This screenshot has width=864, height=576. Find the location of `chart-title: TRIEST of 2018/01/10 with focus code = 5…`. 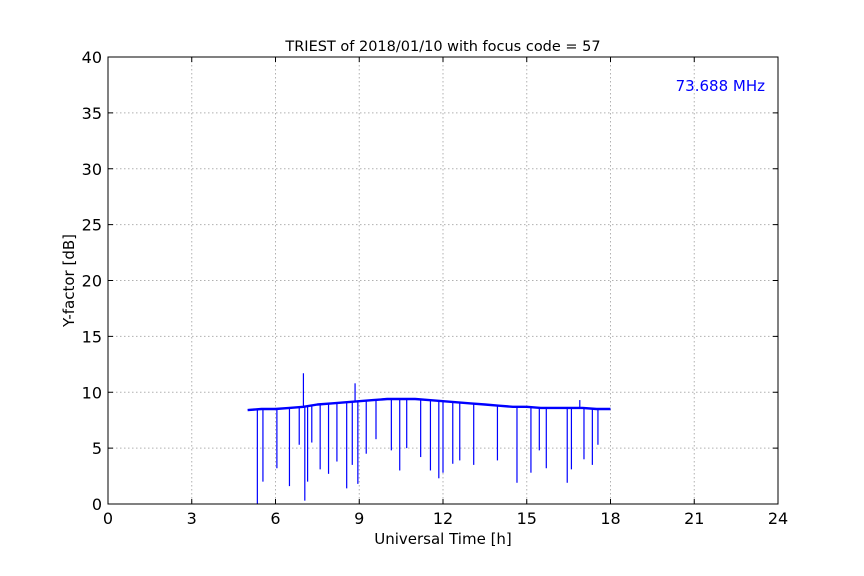

chart-title: TRIEST of 2018/01/10 with focus code = 5… is located at coordinates (442, 47).